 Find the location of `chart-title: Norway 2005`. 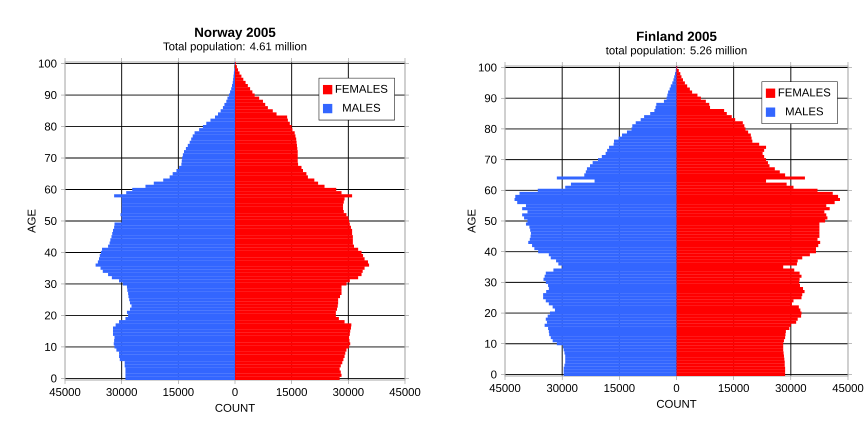

chart-title: Norway 2005 is located at coordinates (235, 34).